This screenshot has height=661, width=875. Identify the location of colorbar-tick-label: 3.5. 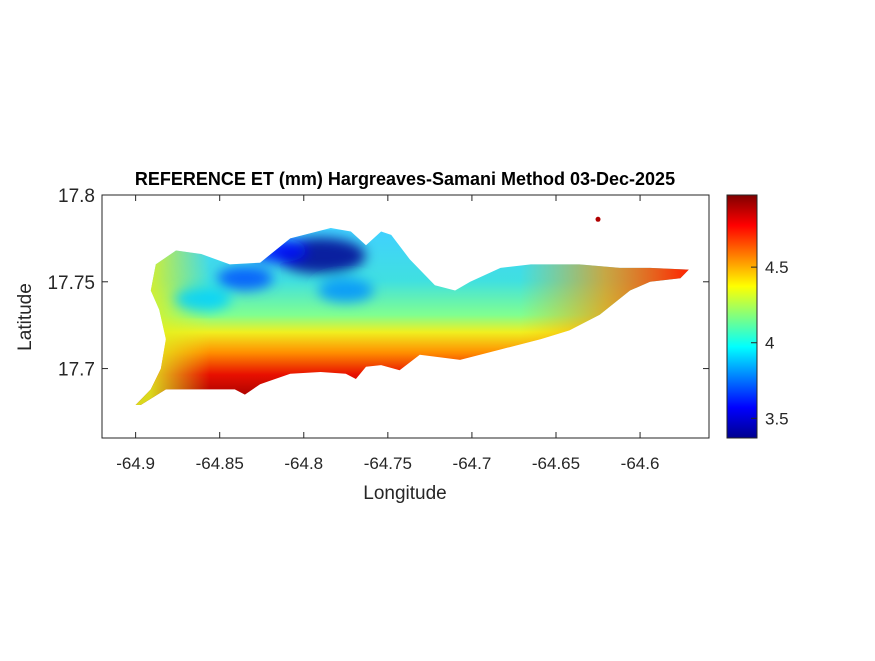
(777, 418).